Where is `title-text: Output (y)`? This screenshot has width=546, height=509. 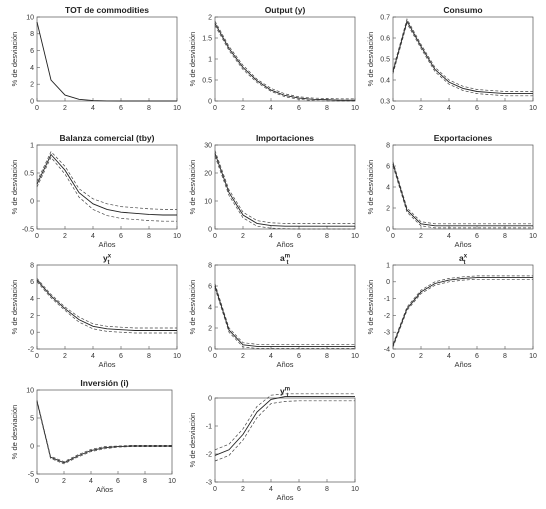 title-text: Output (y) is located at coordinates (285, 10).